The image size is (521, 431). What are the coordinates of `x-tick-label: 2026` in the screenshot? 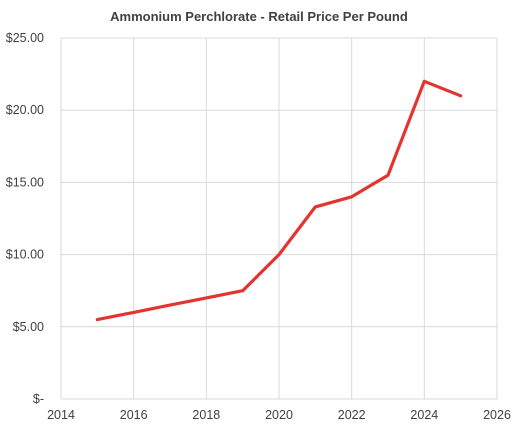 It's located at (497, 415).